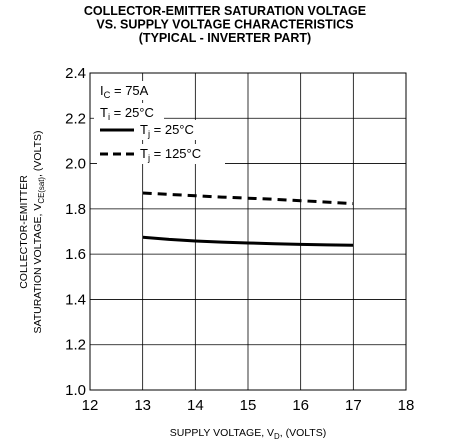 This screenshot has height=444, width=450. Describe the element at coordinates (225, 38) in the screenshot. I see `chart-title-line: (TYPICAL - INVERTER PART)` at that location.